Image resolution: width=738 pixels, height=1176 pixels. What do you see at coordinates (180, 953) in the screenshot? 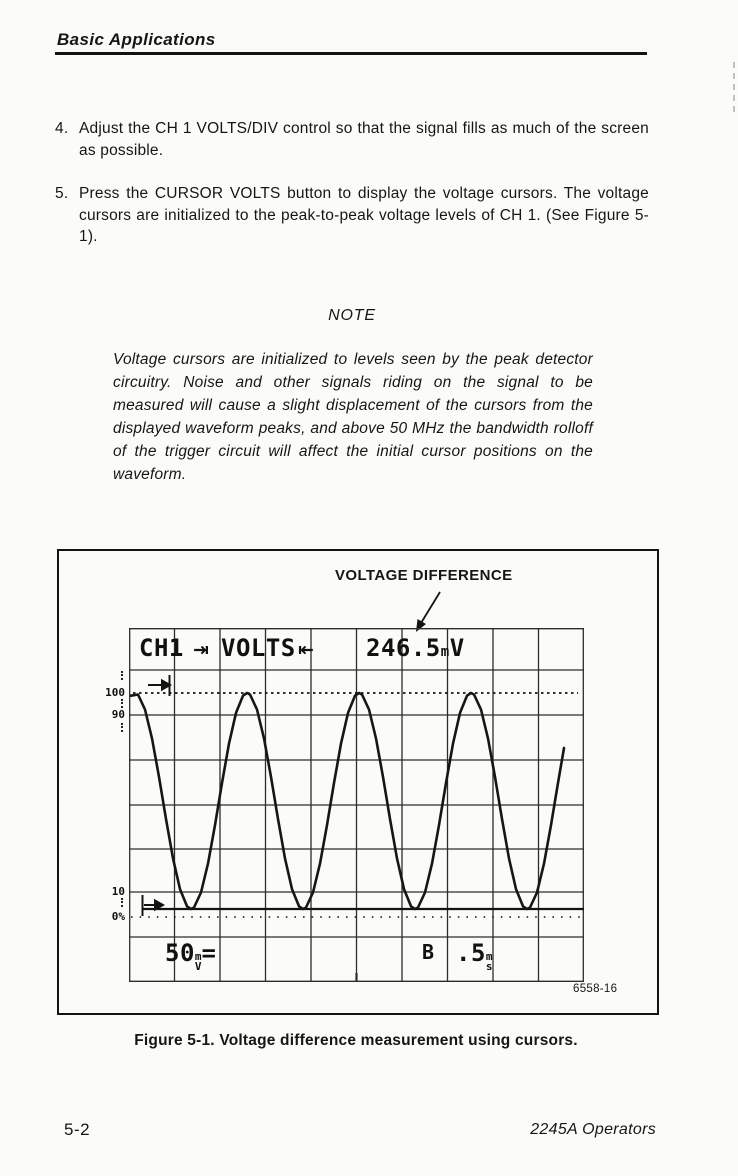
I see `volts-div-number: 50` at bounding box center [180, 953].